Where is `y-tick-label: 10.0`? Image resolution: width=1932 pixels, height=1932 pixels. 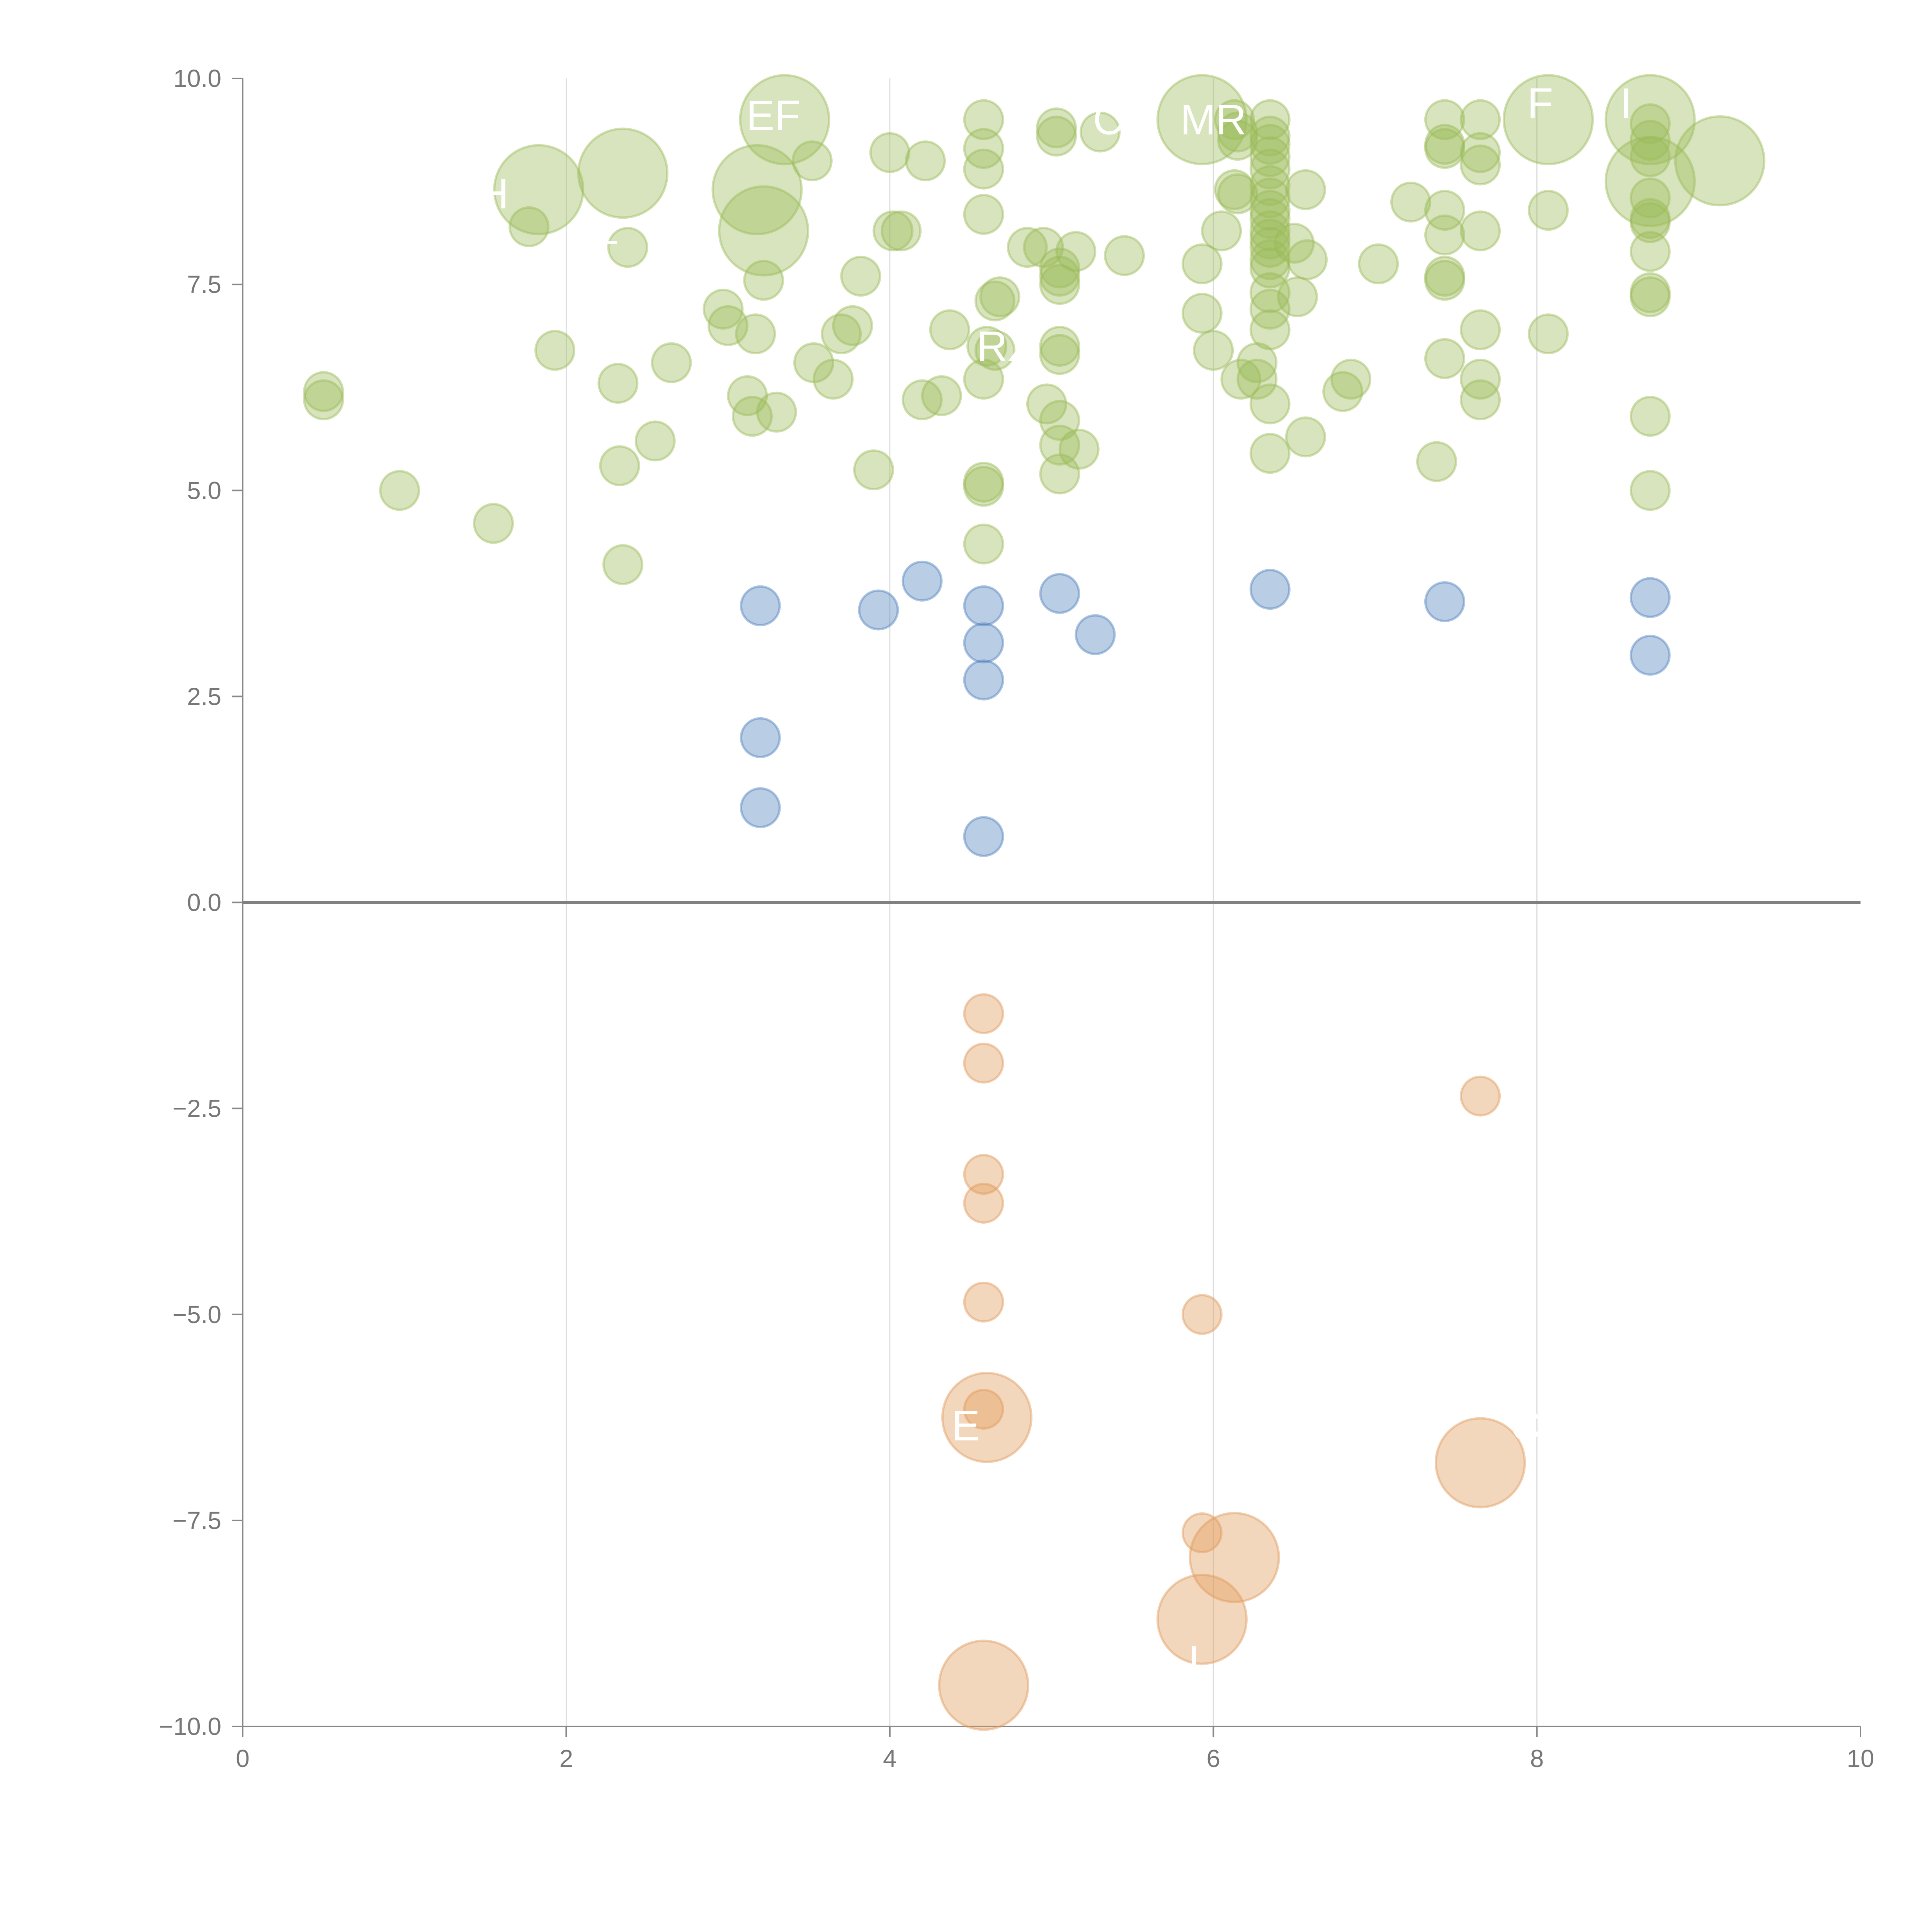
y-tick-label: 10.0 is located at coordinates (197, 78).